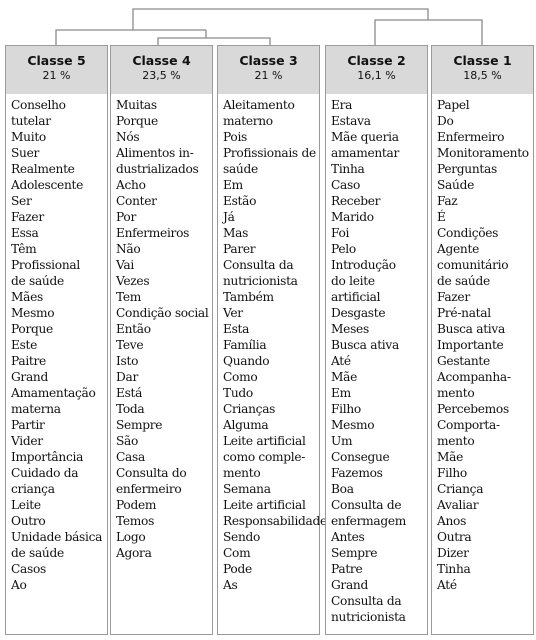 This screenshot has height=640, width=536. I want to click on word-item: Então, so click(133, 329).